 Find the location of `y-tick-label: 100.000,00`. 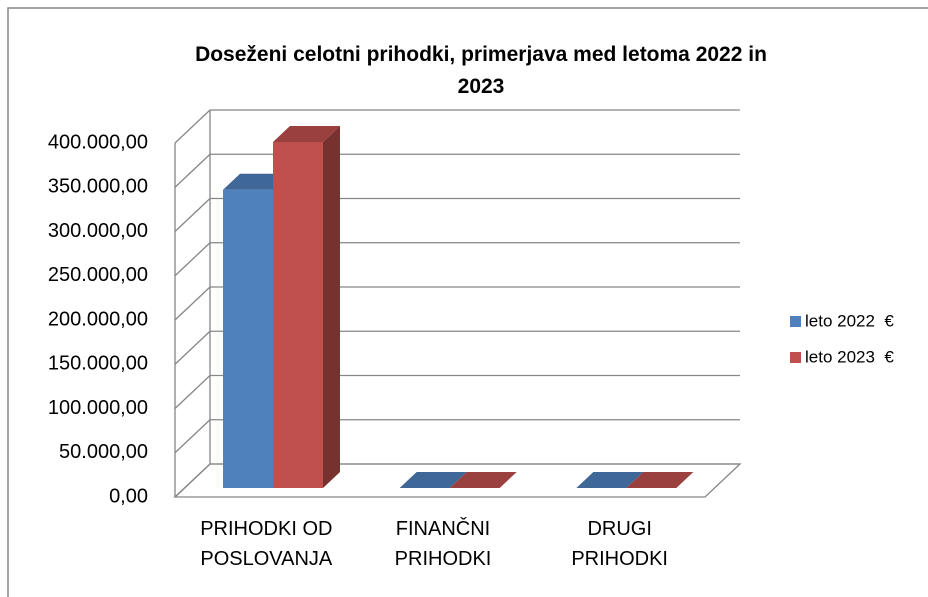

y-tick-label: 100.000,00 is located at coordinates (98, 408).